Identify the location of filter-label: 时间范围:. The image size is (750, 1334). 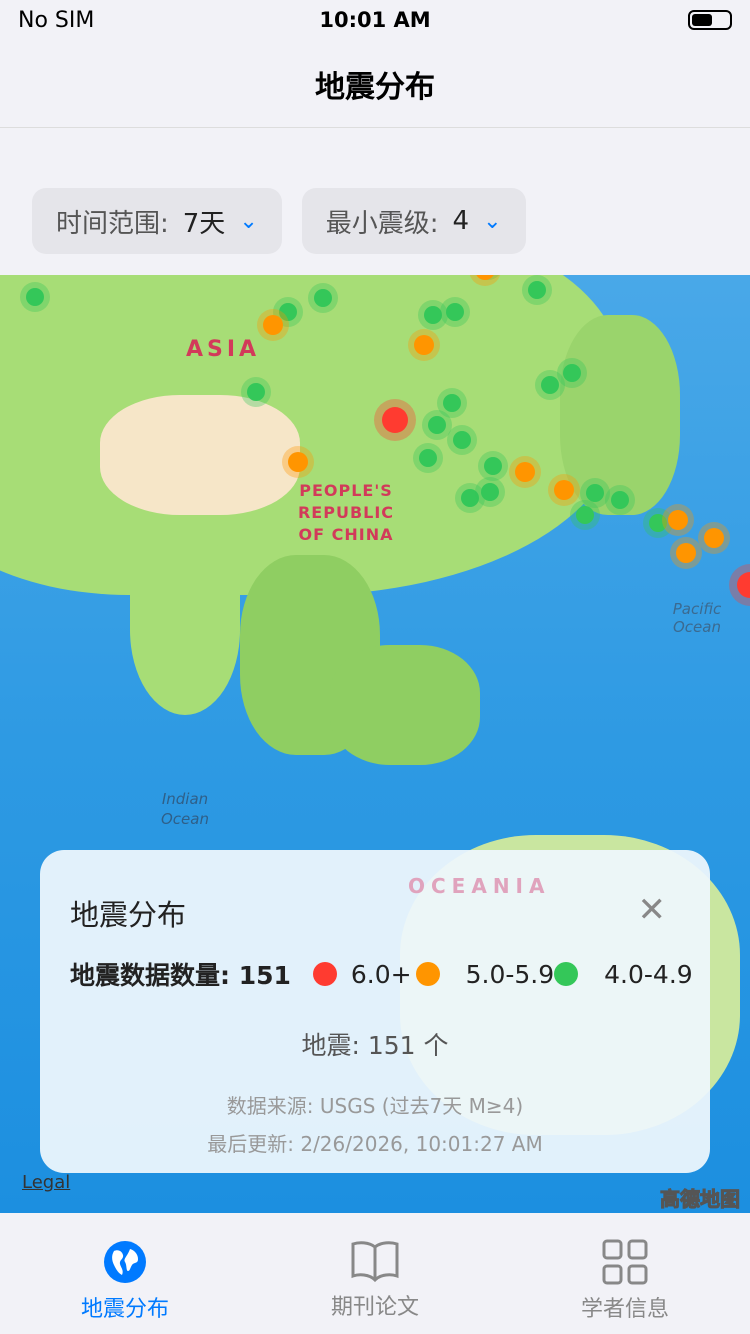
(112, 223).